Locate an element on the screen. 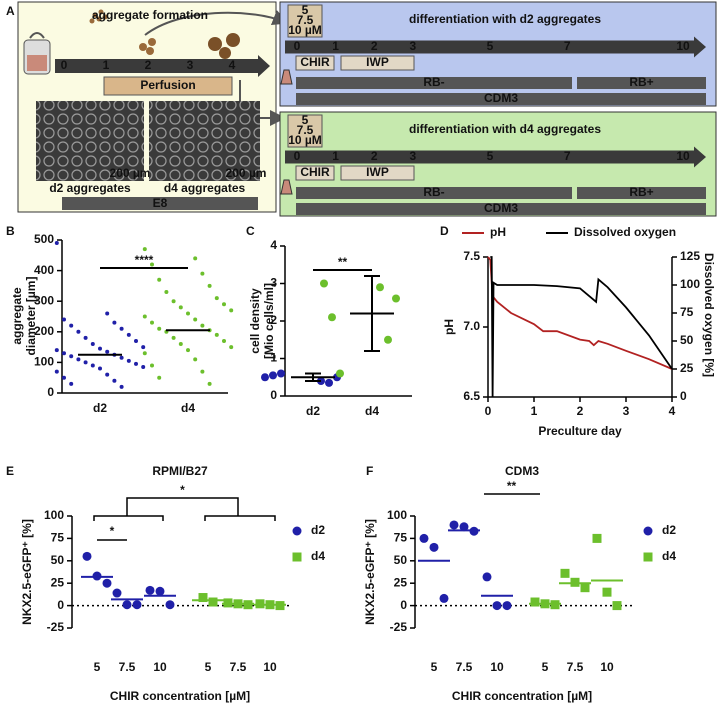  medium-label: RB- is located at coordinates (433, 192).